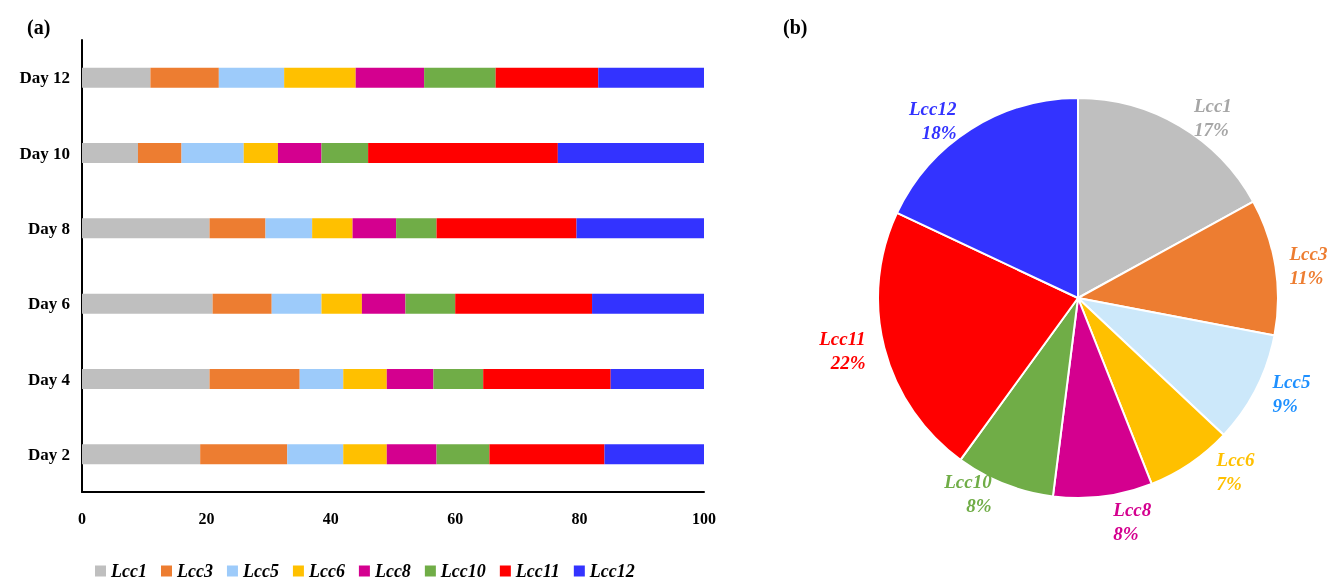 Image resolution: width=1342 pixels, height=587 pixels. Describe the element at coordinates (1211, 129) in the screenshot. I see `data-label: 17%` at that location.